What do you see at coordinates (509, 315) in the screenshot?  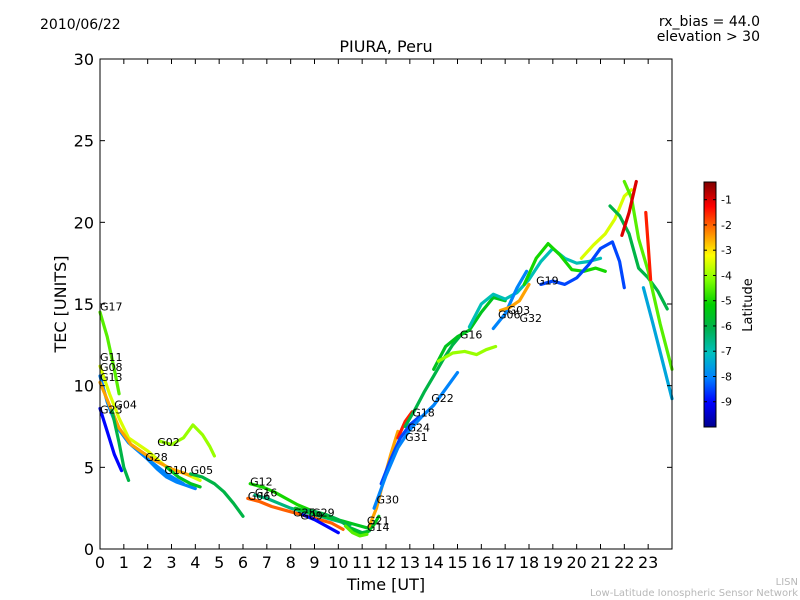 I see `satellite-label: G06` at bounding box center [509, 315].